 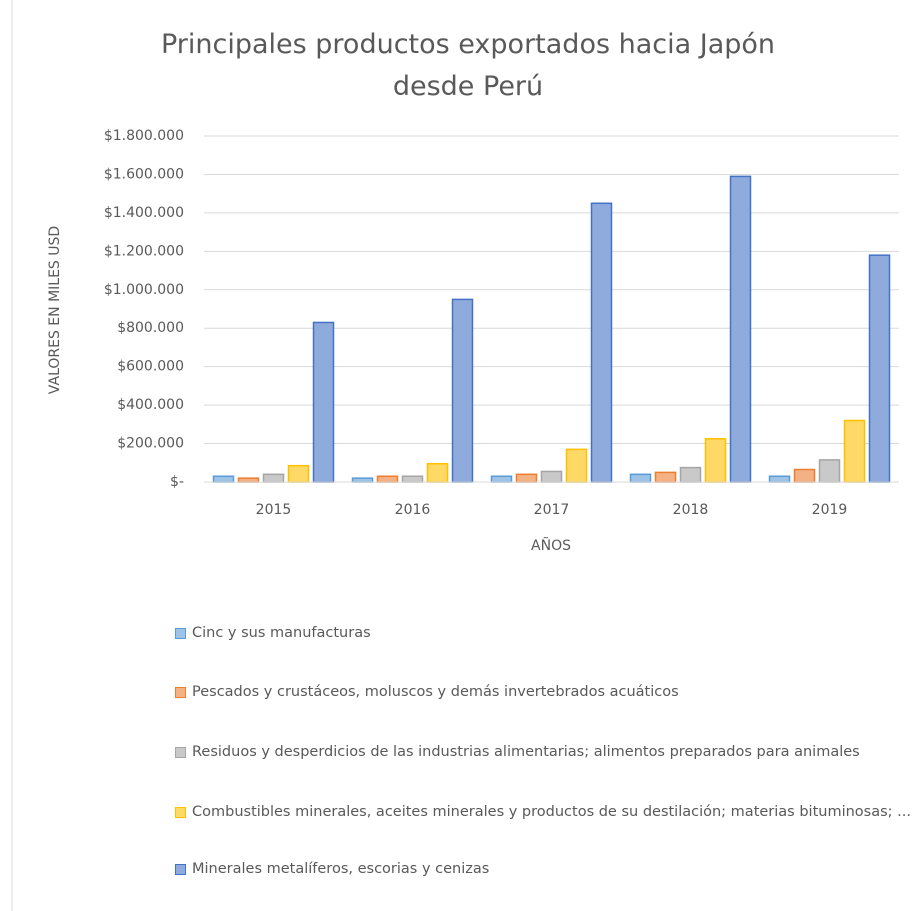 I want to click on y-tick-label: $600.000, so click(x=150, y=367).